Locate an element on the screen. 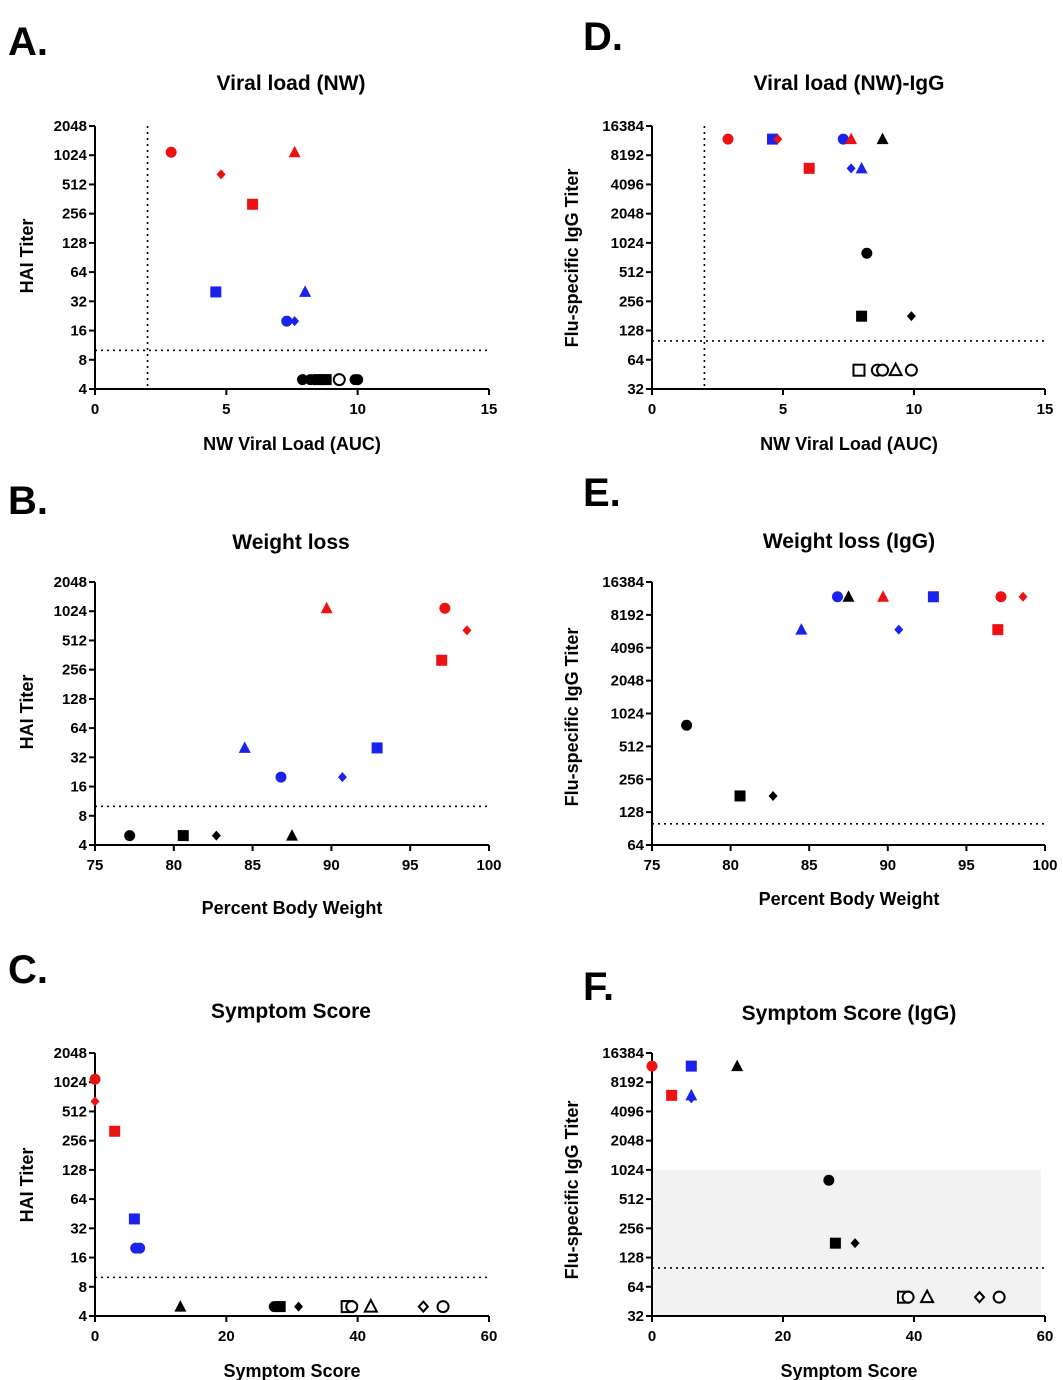  panel-b-title: Weight loss is located at coordinates (290, 542).